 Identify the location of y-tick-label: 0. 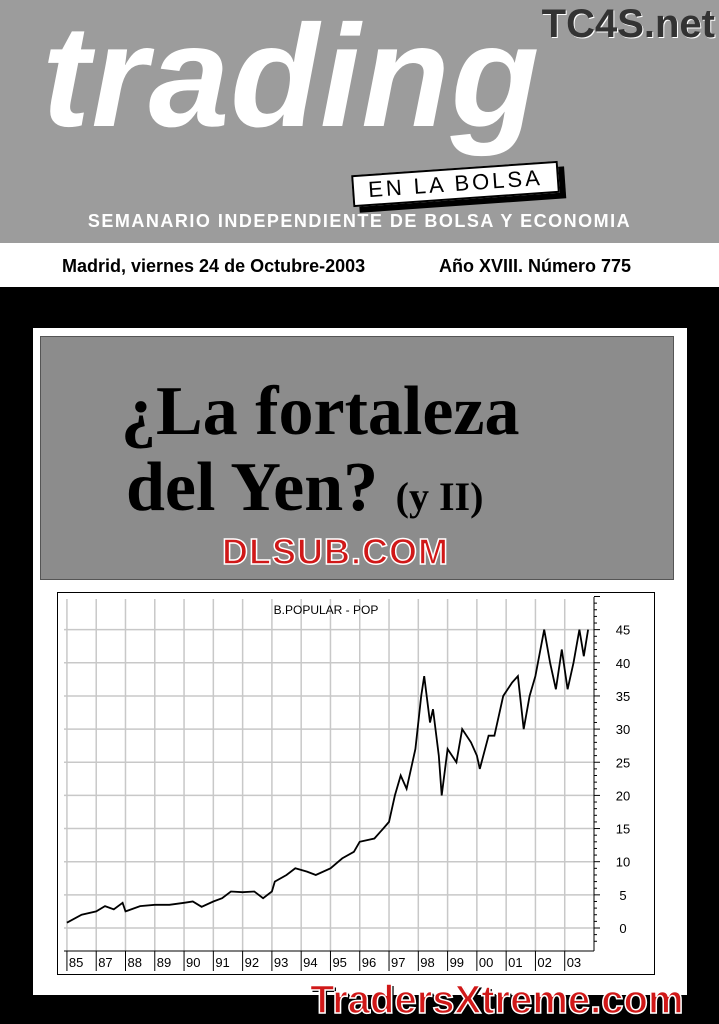
(622, 928).